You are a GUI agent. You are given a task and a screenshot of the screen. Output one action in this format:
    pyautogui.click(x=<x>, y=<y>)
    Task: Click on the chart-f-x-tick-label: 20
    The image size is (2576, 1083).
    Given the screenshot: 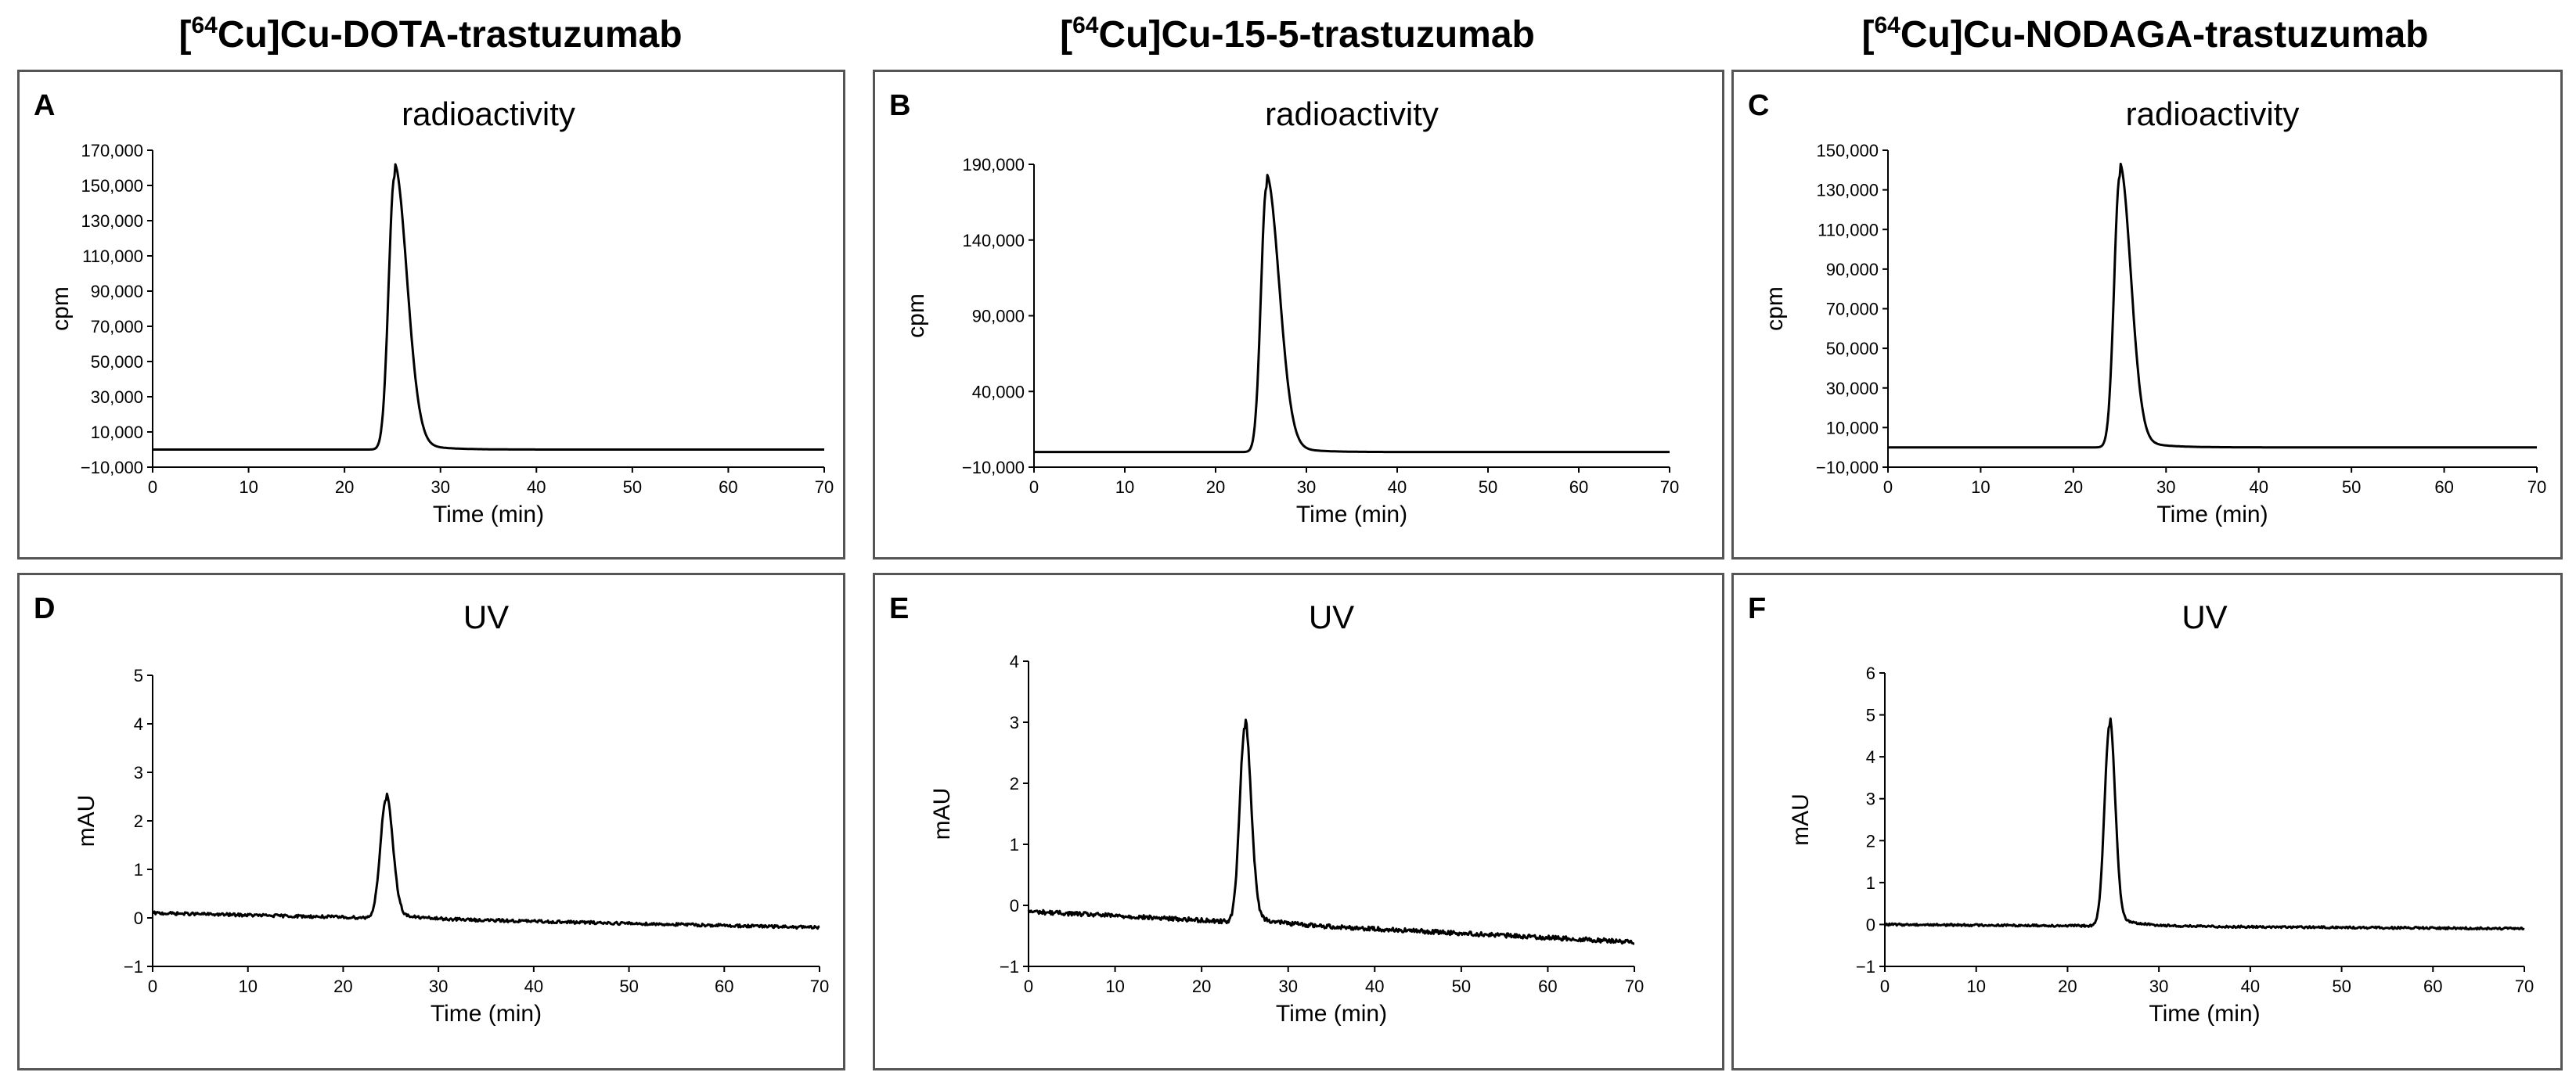 What is the action you would take?
    pyautogui.click(x=2067, y=987)
    